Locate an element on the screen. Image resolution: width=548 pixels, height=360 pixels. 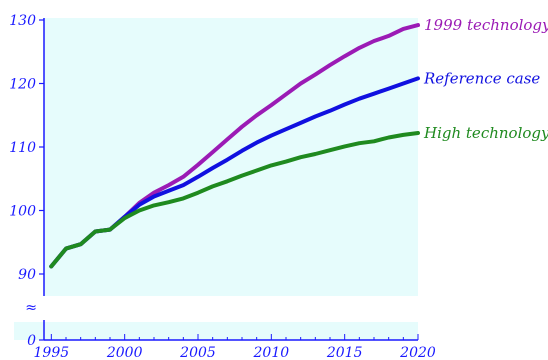
y-tick-label: 120 is located at coordinates (22, 85).